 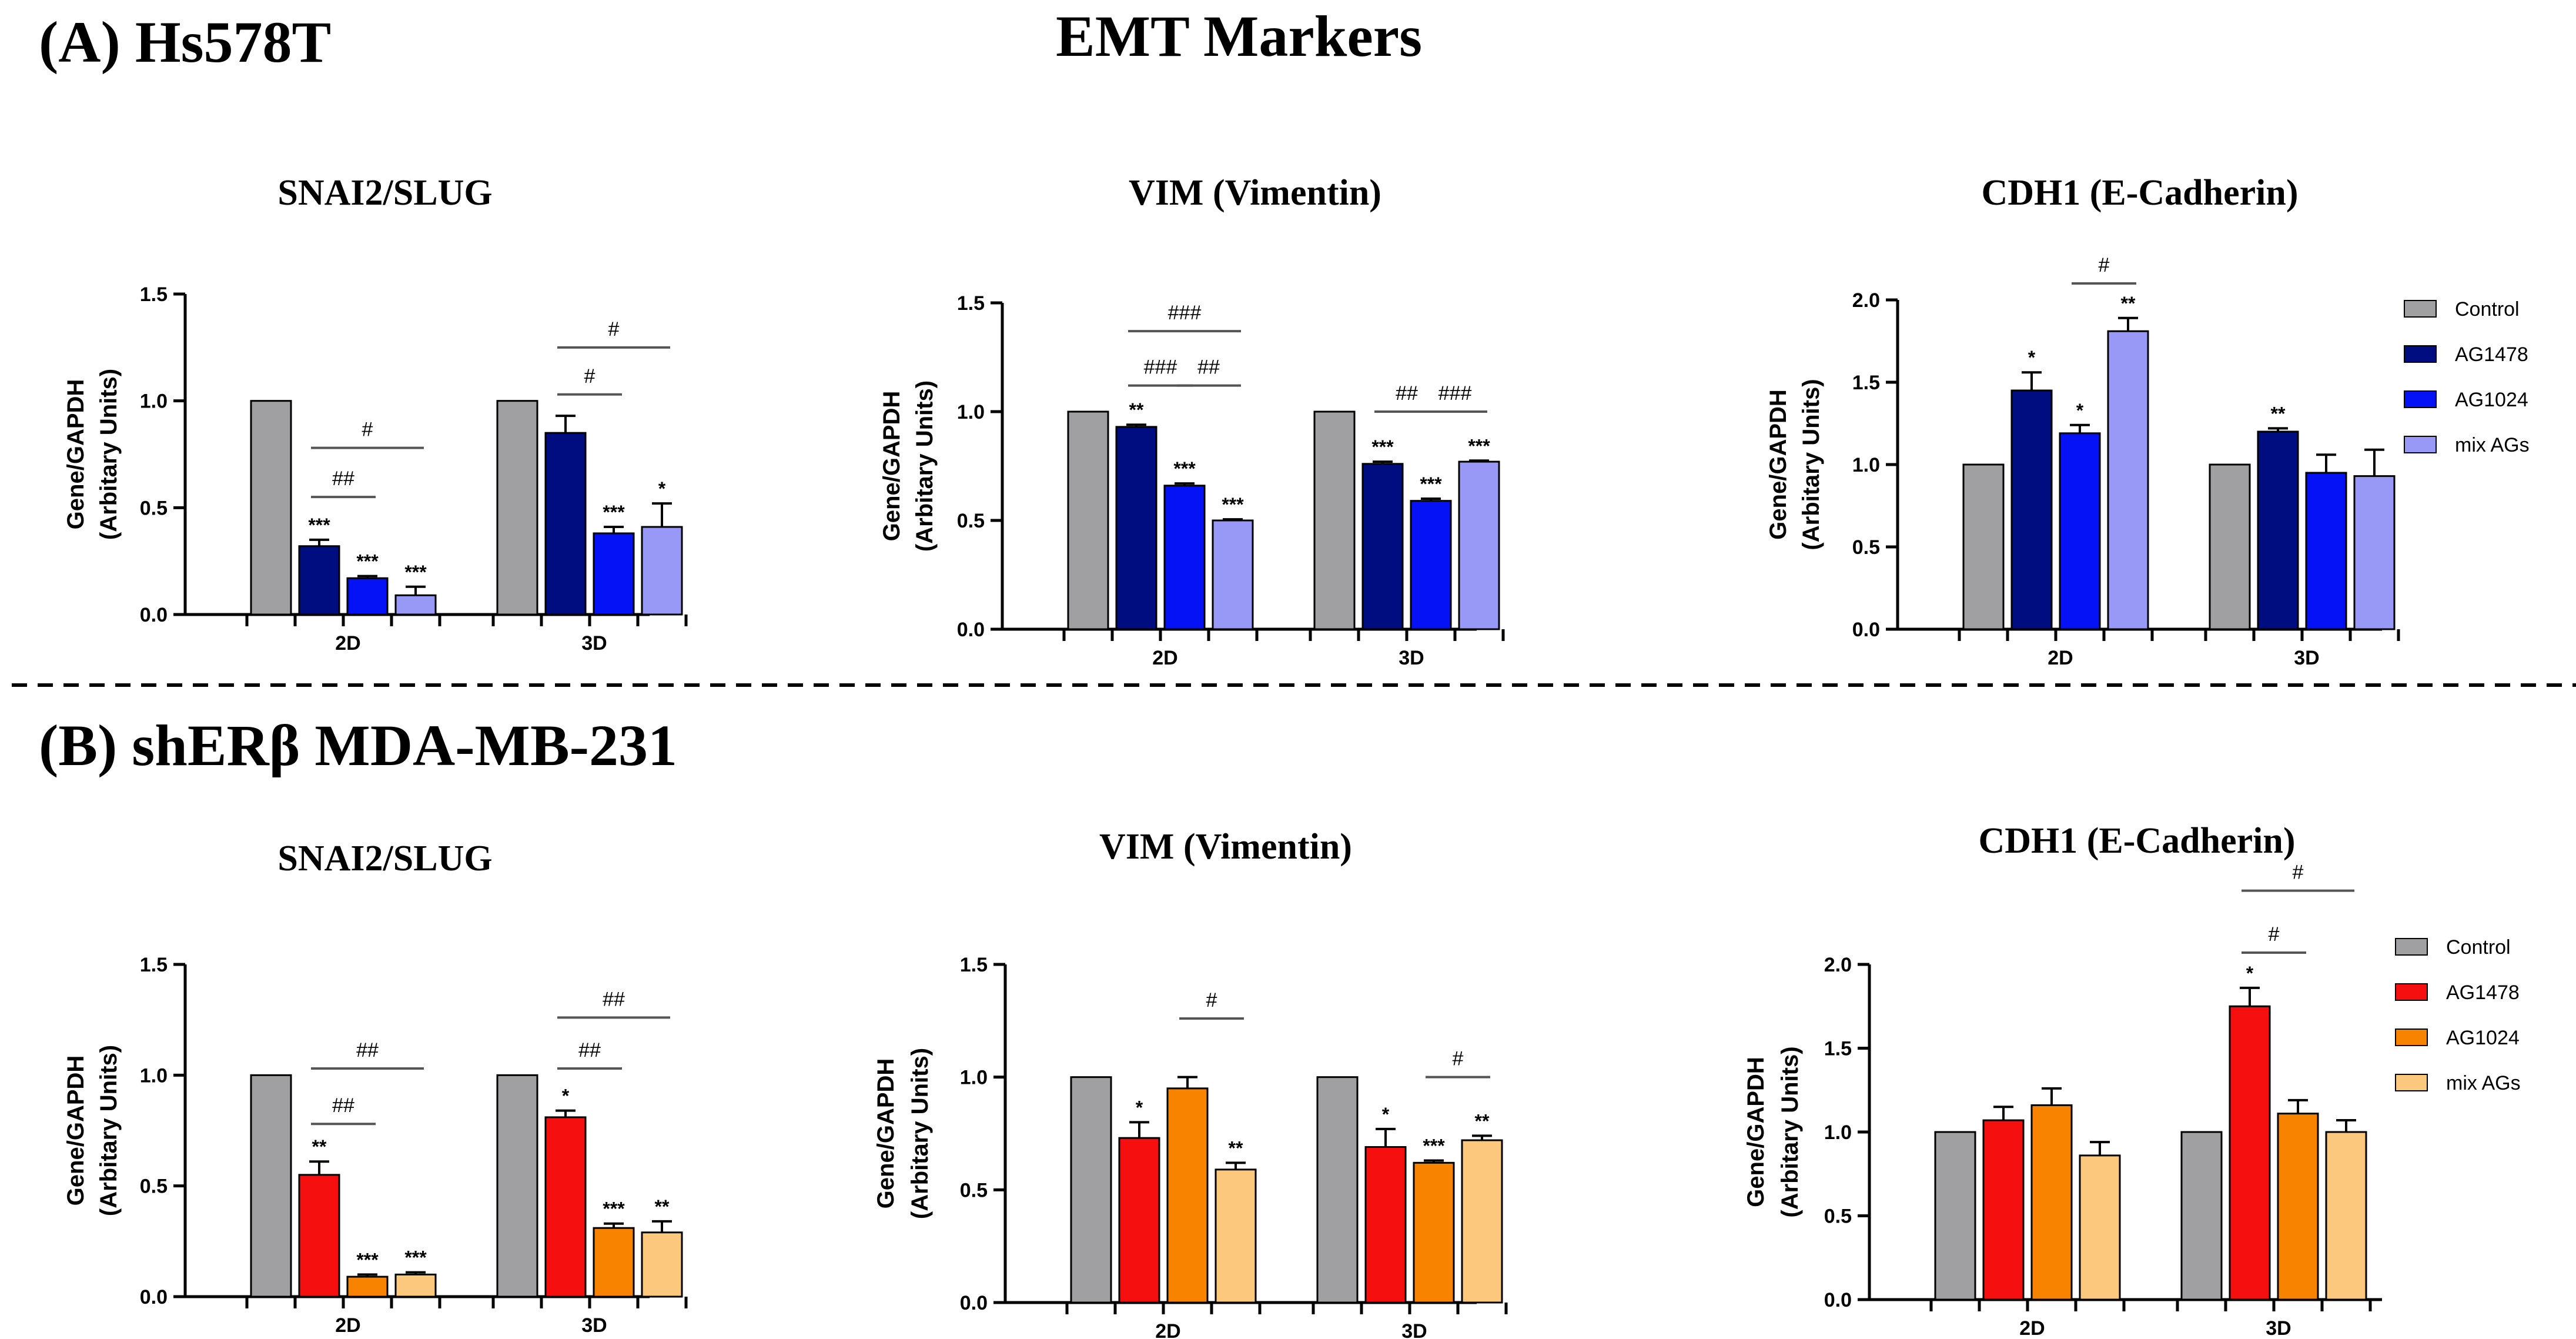 What do you see at coordinates (2032, 357) in the screenshot?
I see `significance-star: *` at bounding box center [2032, 357].